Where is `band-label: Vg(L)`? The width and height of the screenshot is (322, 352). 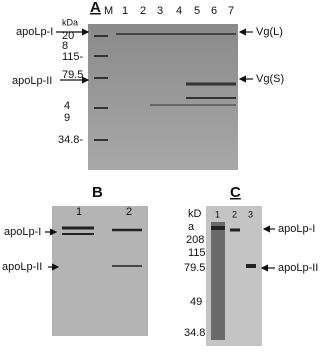 band-label: Vg(L) is located at coordinates (269, 32).